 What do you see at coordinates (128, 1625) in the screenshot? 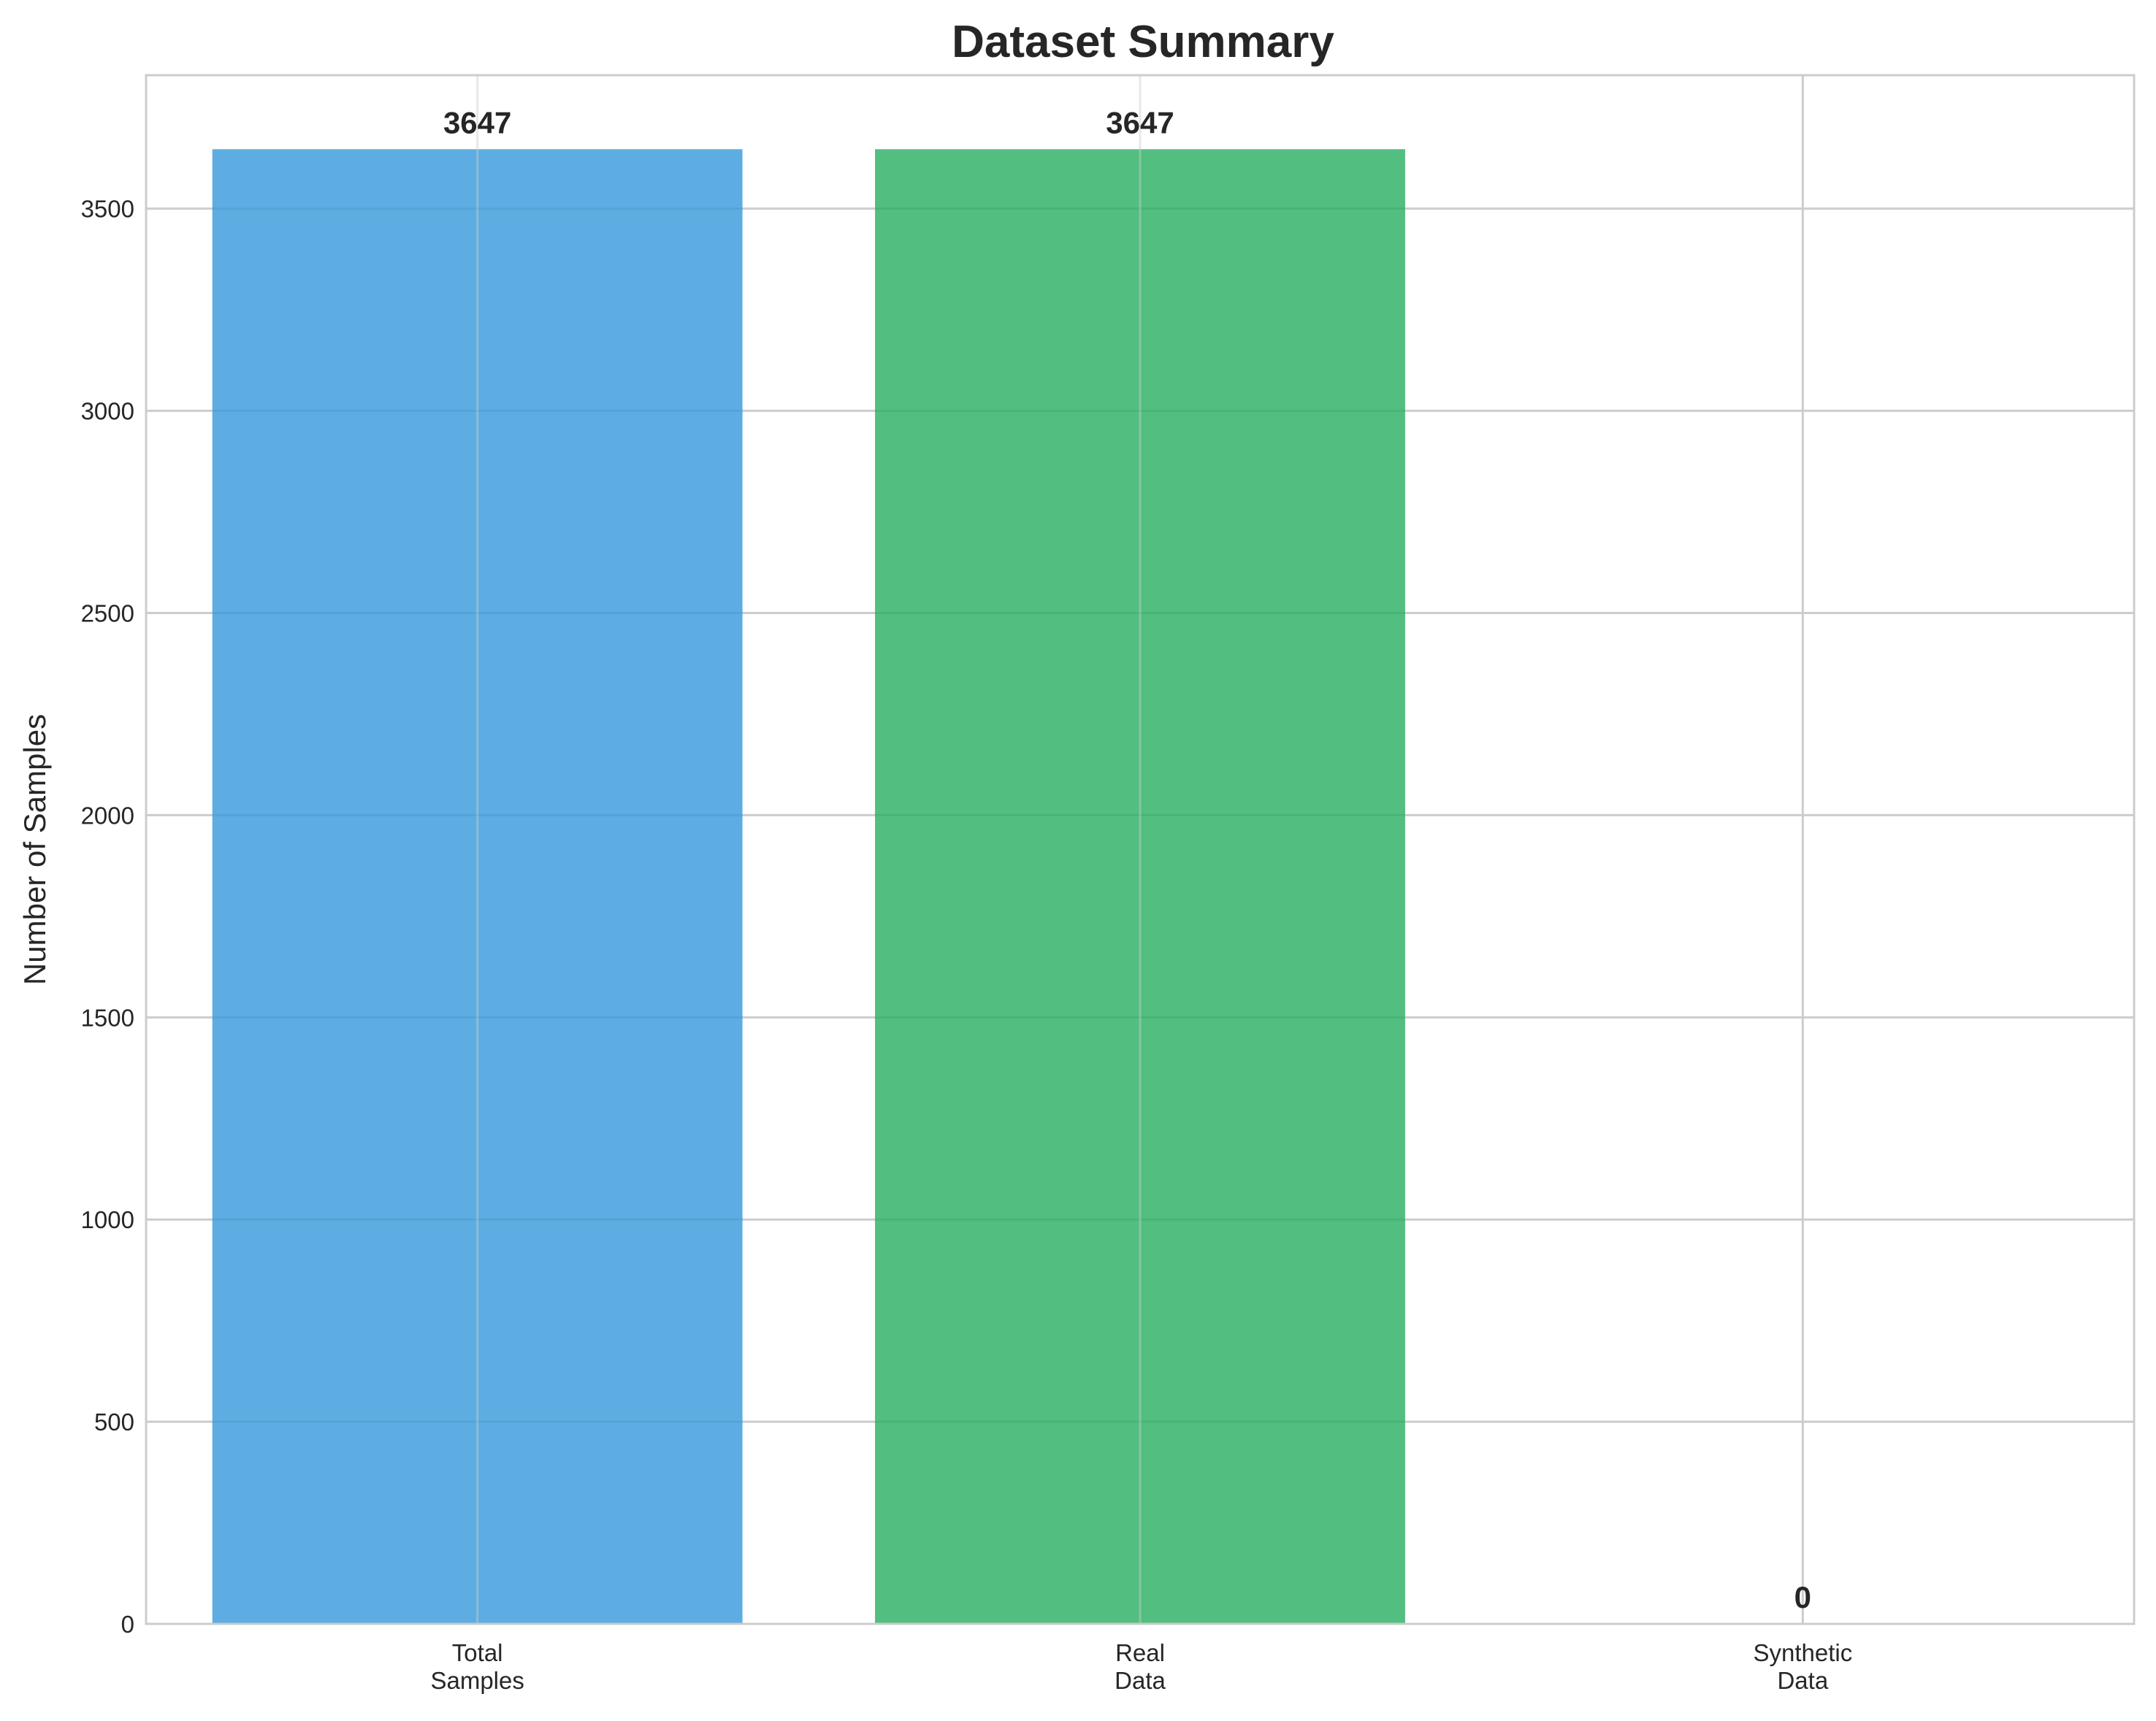
I see `y-tick-label: 0` at bounding box center [128, 1625].